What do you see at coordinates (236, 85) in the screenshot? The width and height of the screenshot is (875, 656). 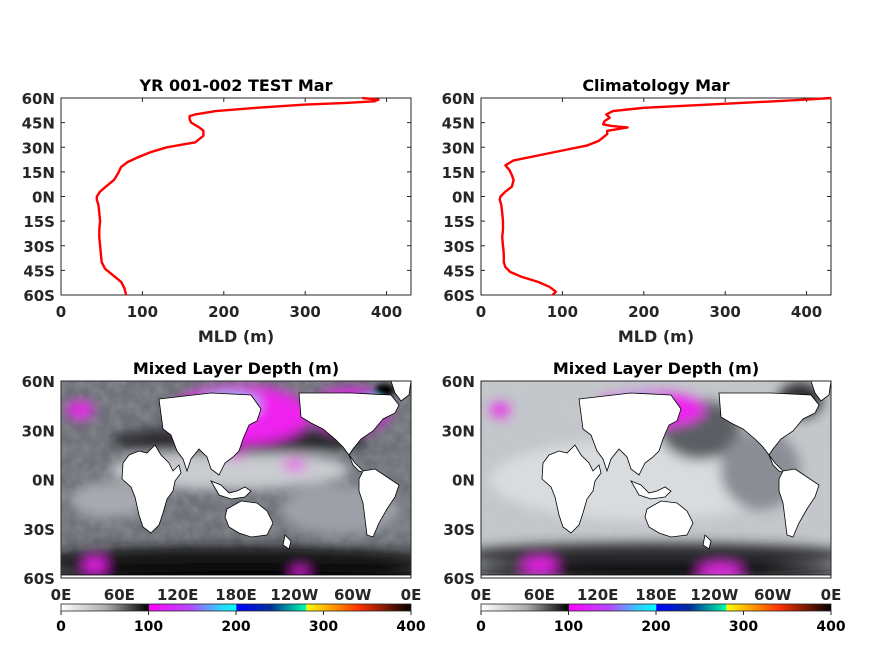 I see `chart-title: YR 001-002 TEST Mar` at bounding box center [236, 85].